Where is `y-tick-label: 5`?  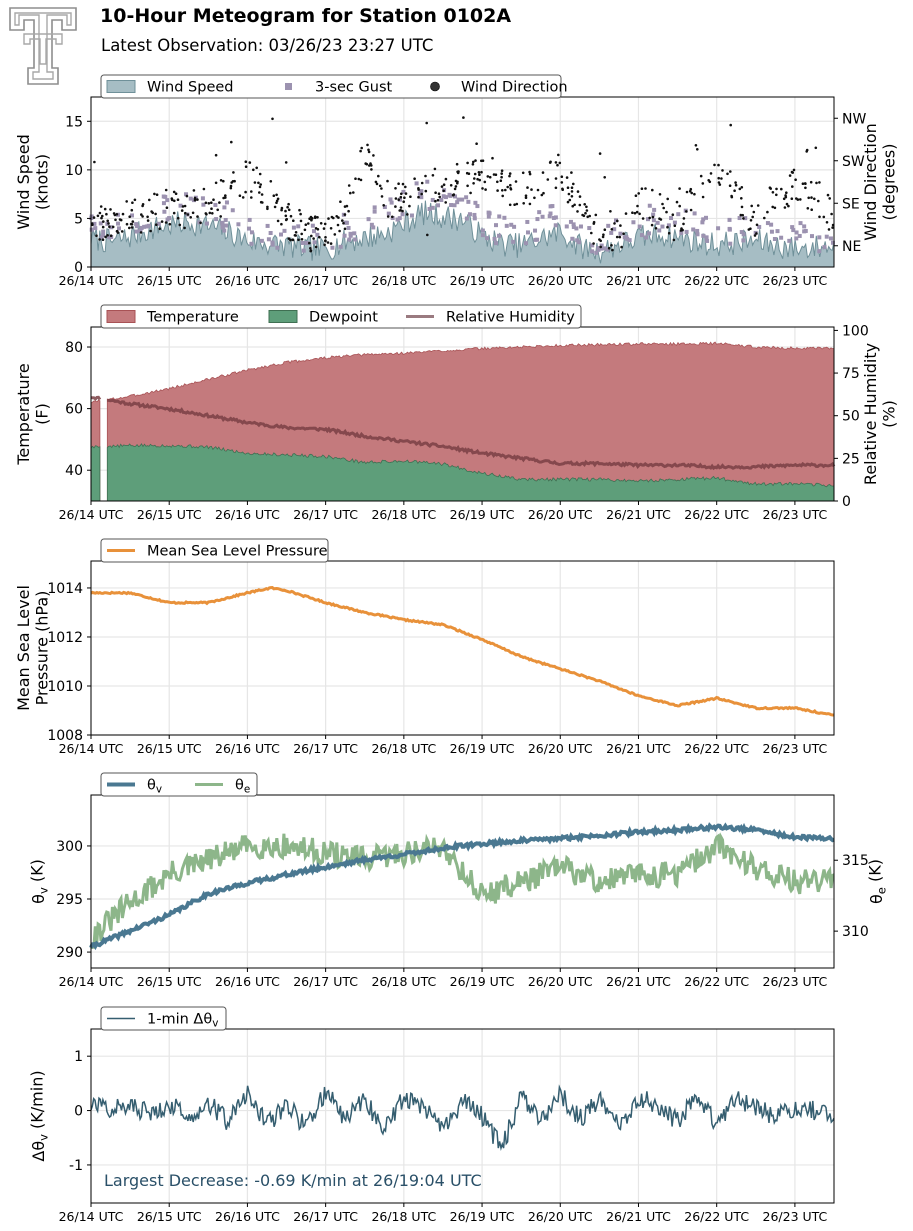
y-tick-label: 5 is located at coordinates (78, 219).